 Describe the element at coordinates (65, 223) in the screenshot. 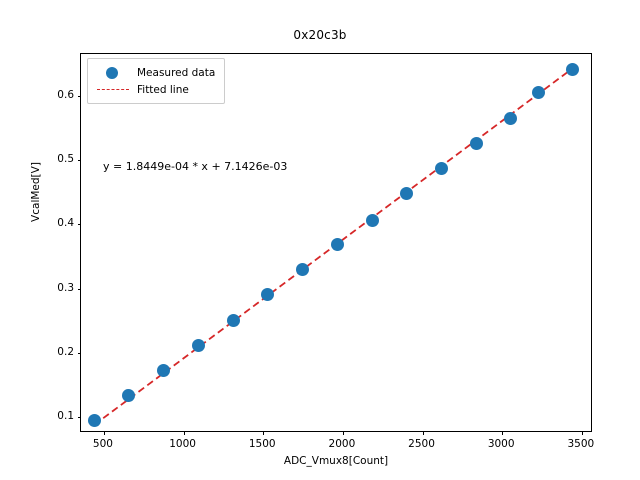

I see `y-tick-label: 0.4` at that location.